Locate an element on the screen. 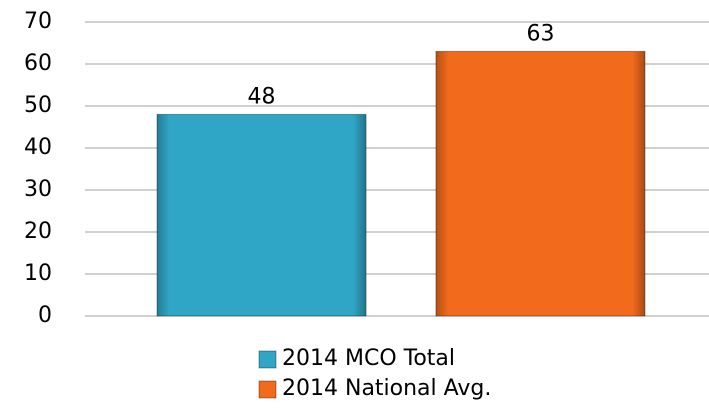  y-tick-label: 0 is located at coordinates (45, 315).